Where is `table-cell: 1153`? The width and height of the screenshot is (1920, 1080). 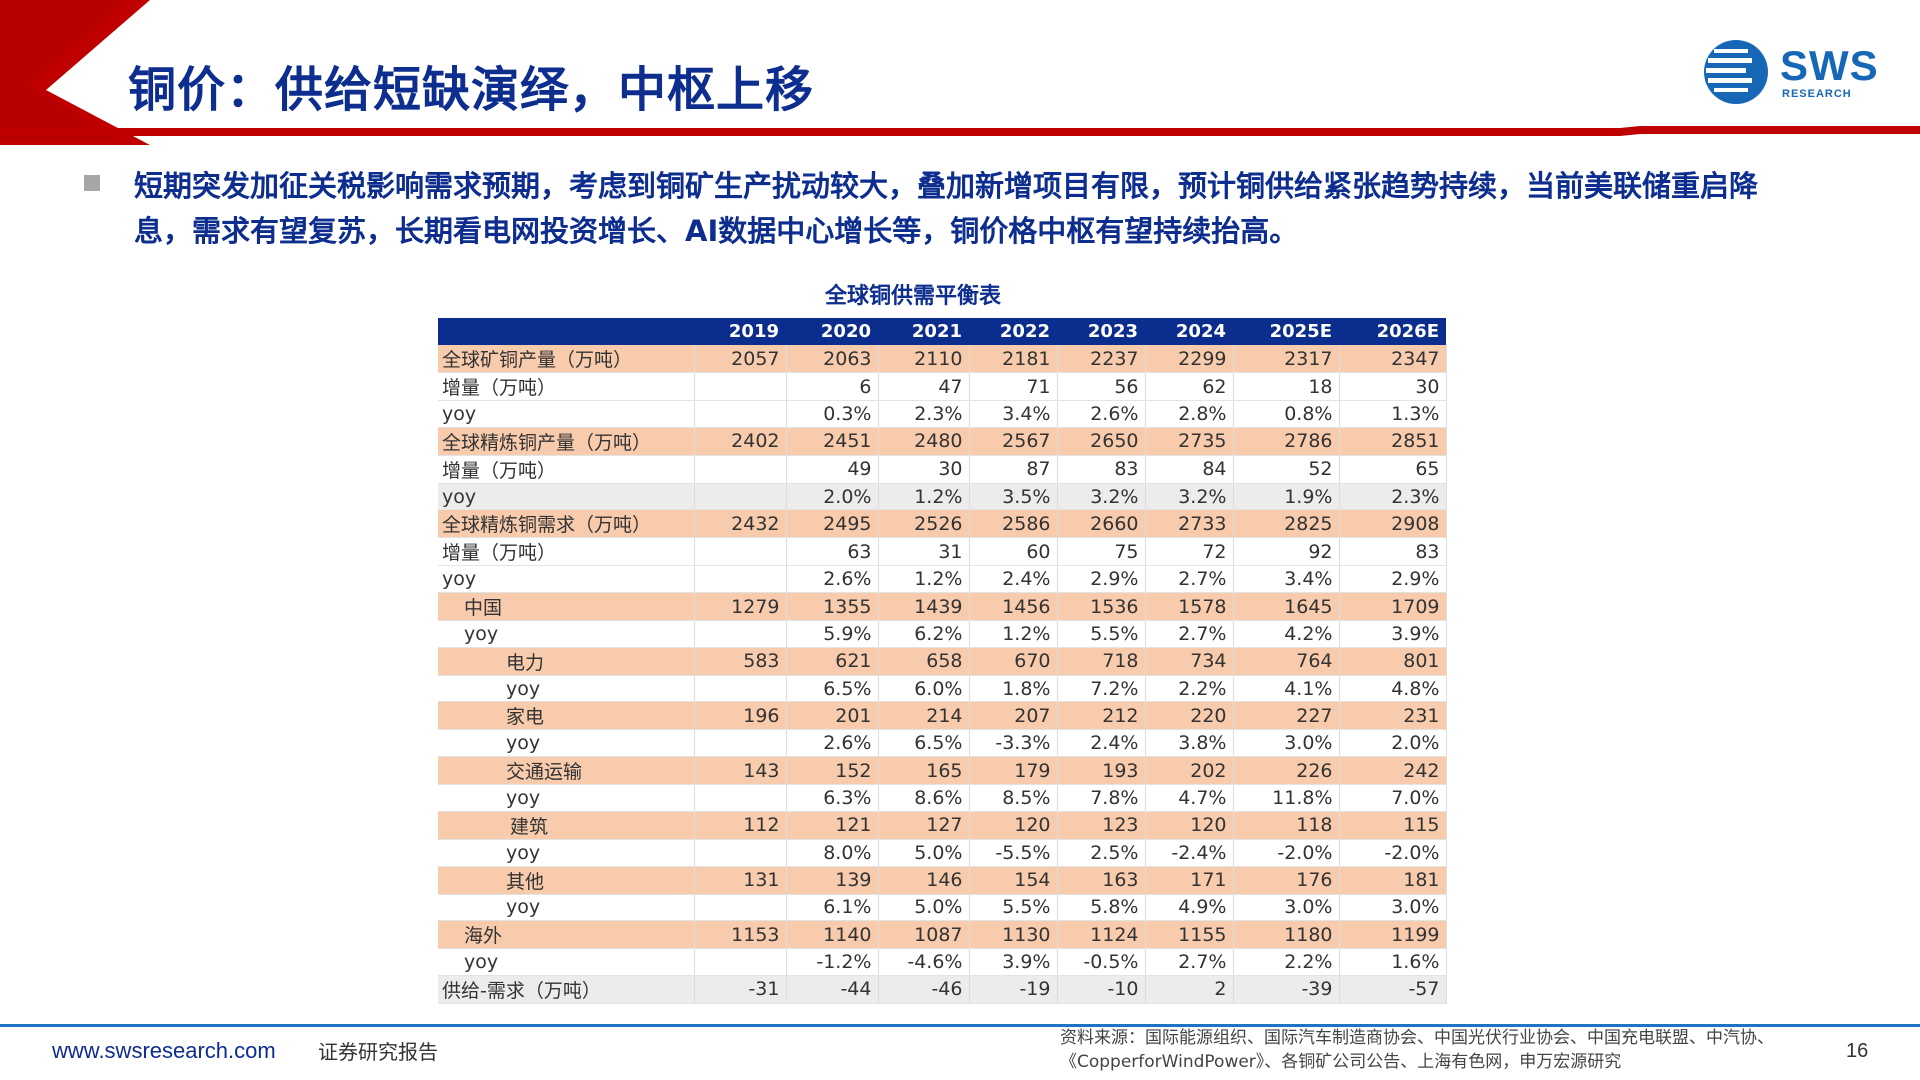
table-cell: 1153 is located at coordinates (740, 935).